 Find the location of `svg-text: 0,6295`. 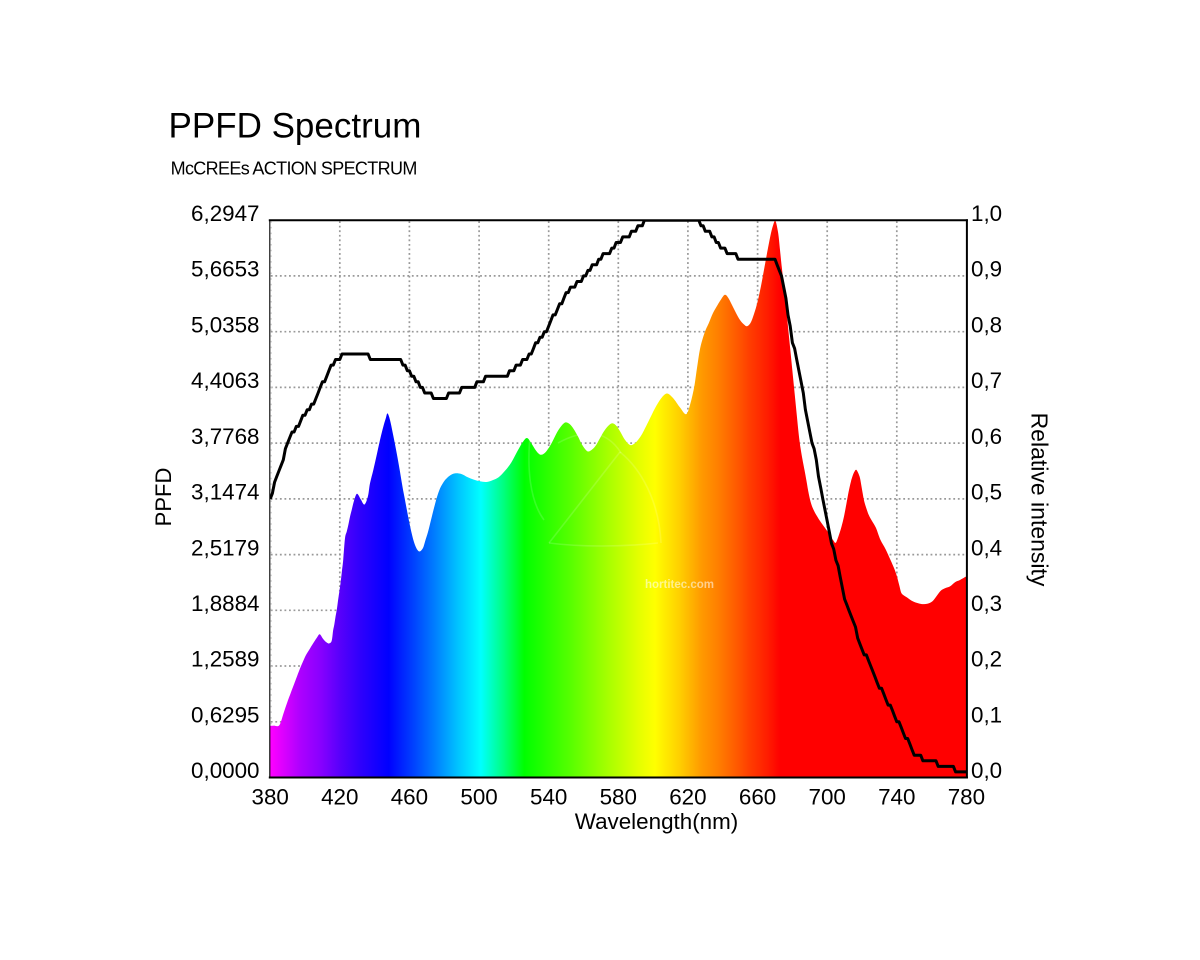

svg-text: 0,6295 is located at coordinates (225, 715).